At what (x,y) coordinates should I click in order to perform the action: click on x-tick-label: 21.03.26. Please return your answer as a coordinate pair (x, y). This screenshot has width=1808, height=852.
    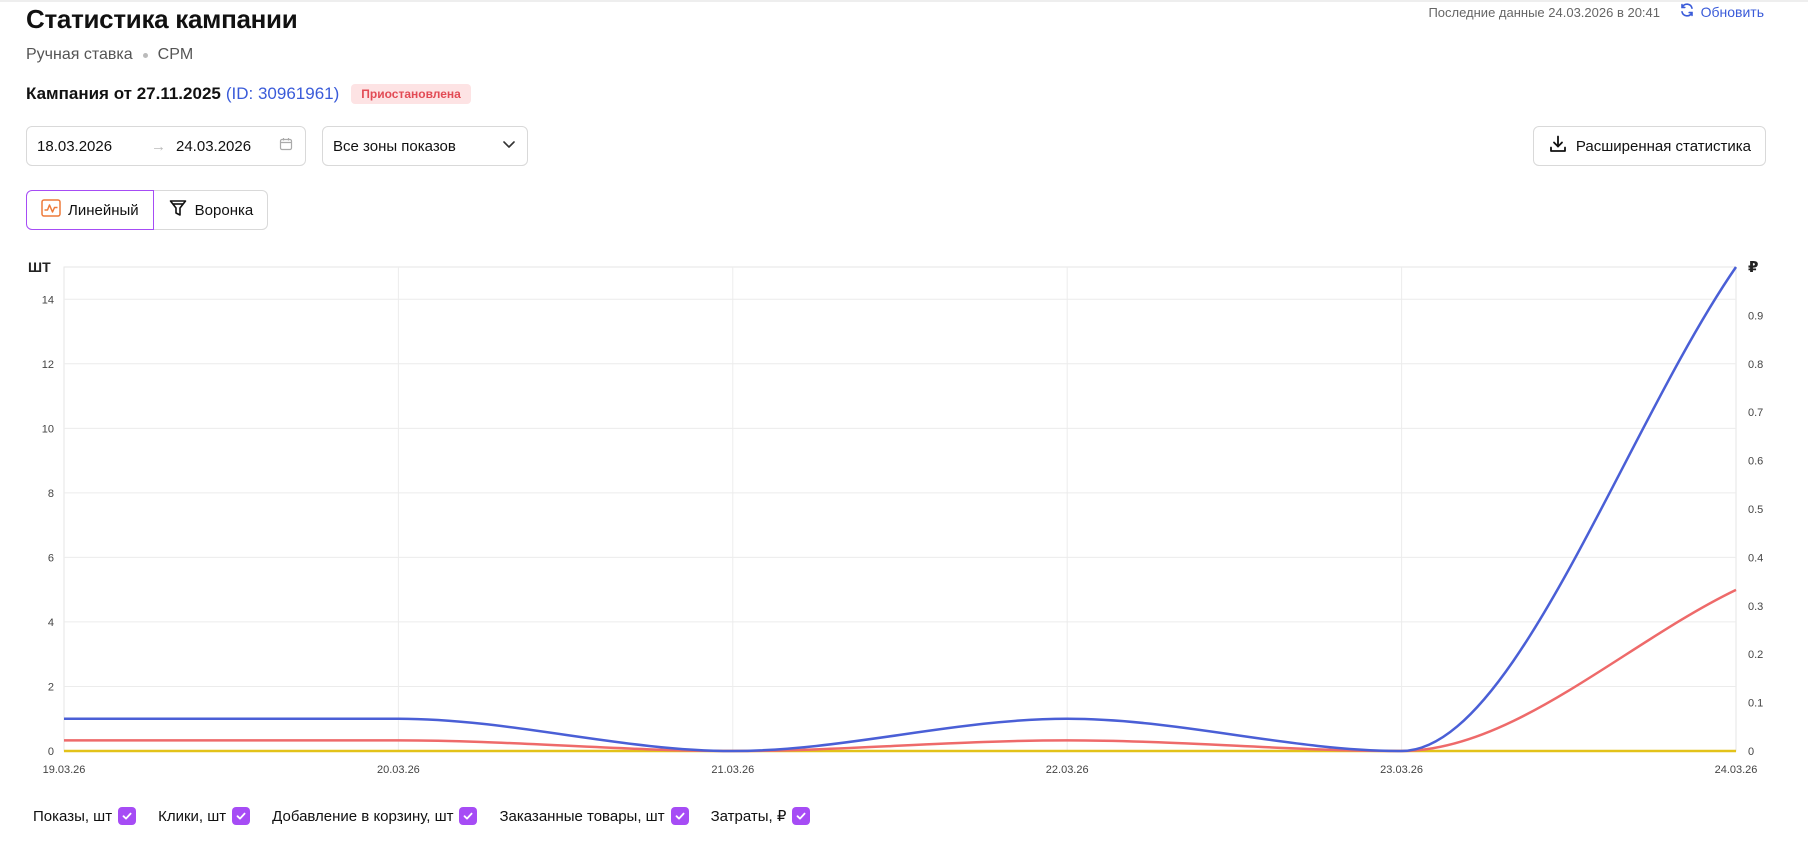
    Looking at the image, I should click on (732, 770).